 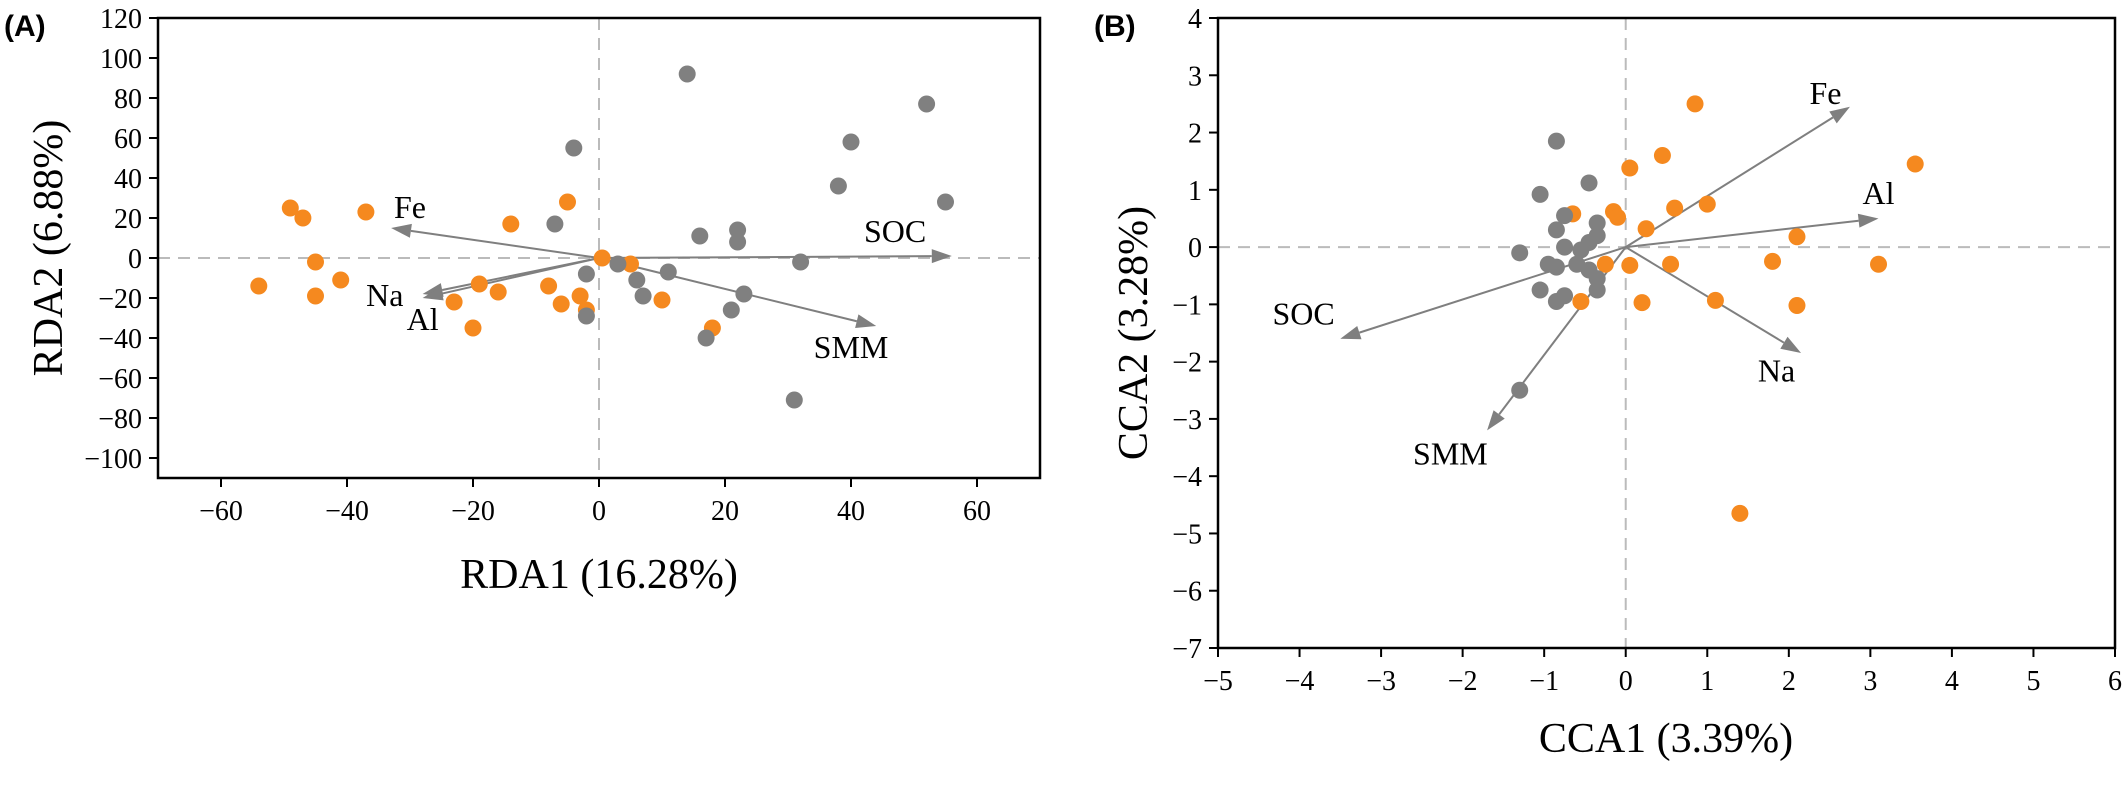 I want to click on panel-b-x-axis-title: CCA1 (3.39%), so click(x=1666, y=739).